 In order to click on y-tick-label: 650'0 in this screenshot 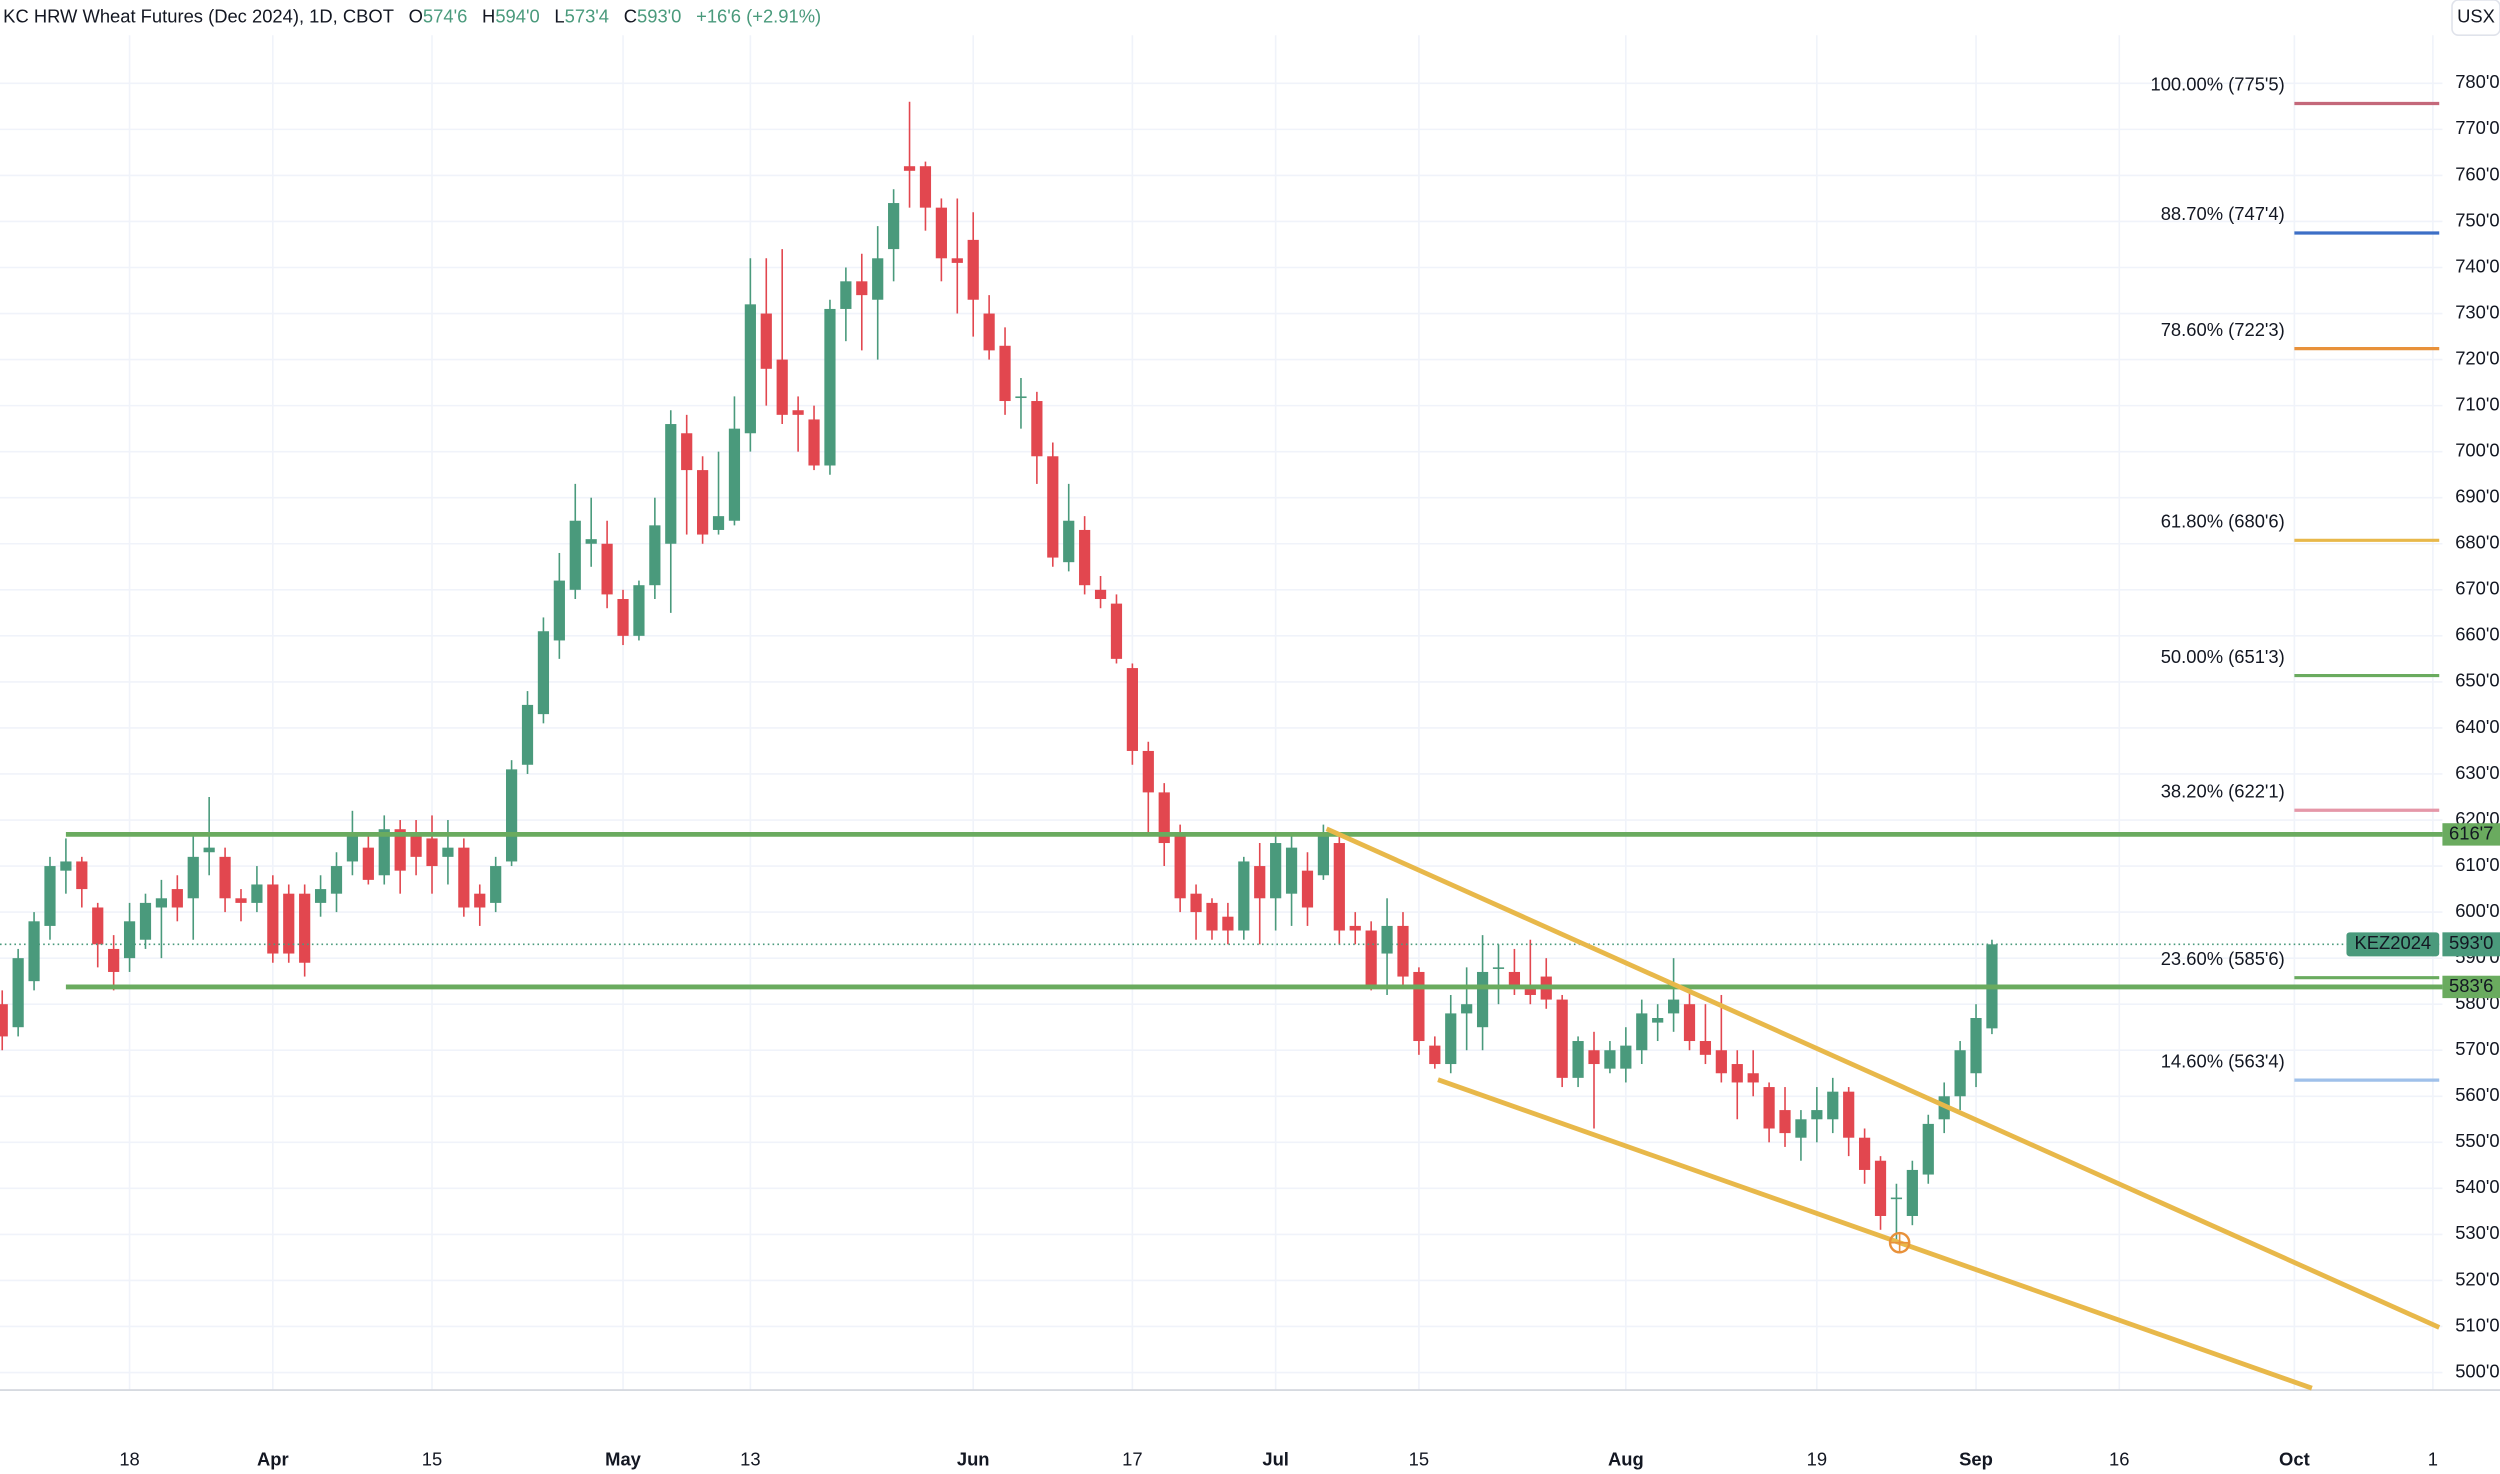, I will do `click(2477, 680)`.